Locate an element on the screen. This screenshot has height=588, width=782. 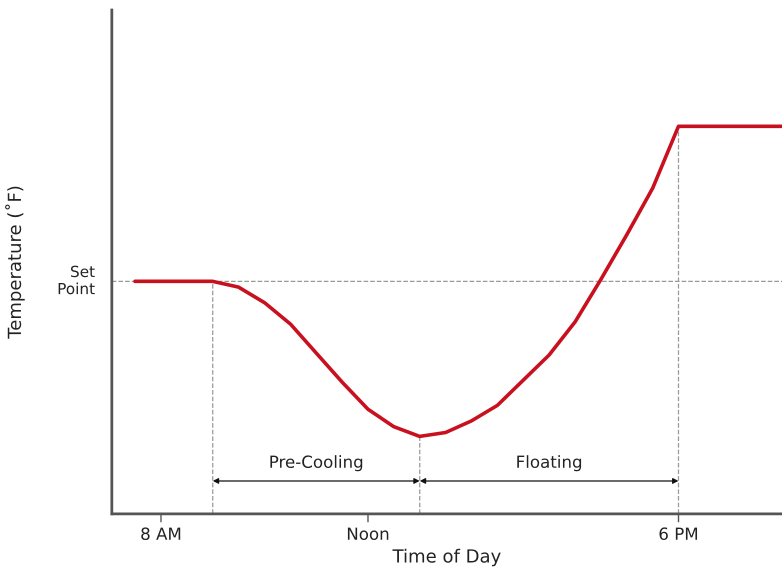
annotation: Floating is located at coordinates (549, 463).